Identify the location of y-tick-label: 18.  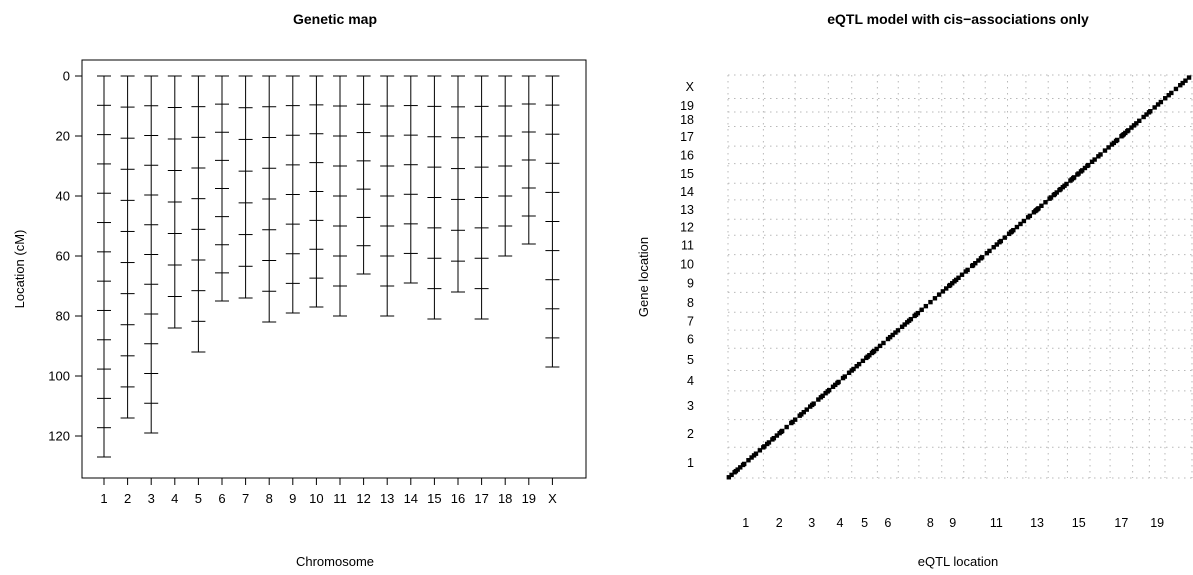
(687, 120).